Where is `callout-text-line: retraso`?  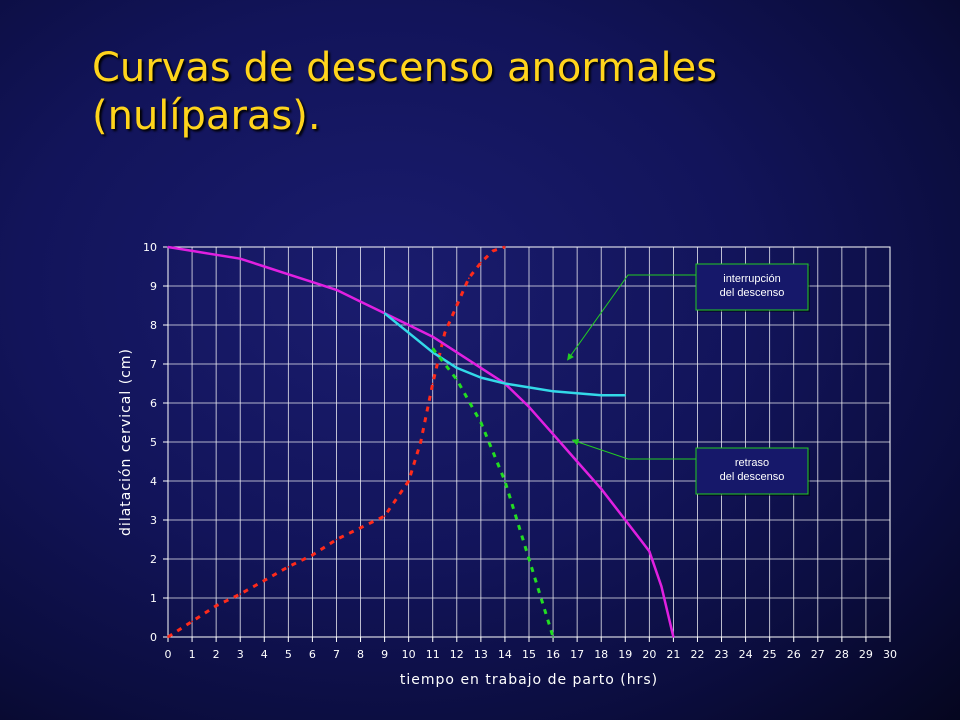 callout-text-line: retraso is located at coordinates (752, 463).